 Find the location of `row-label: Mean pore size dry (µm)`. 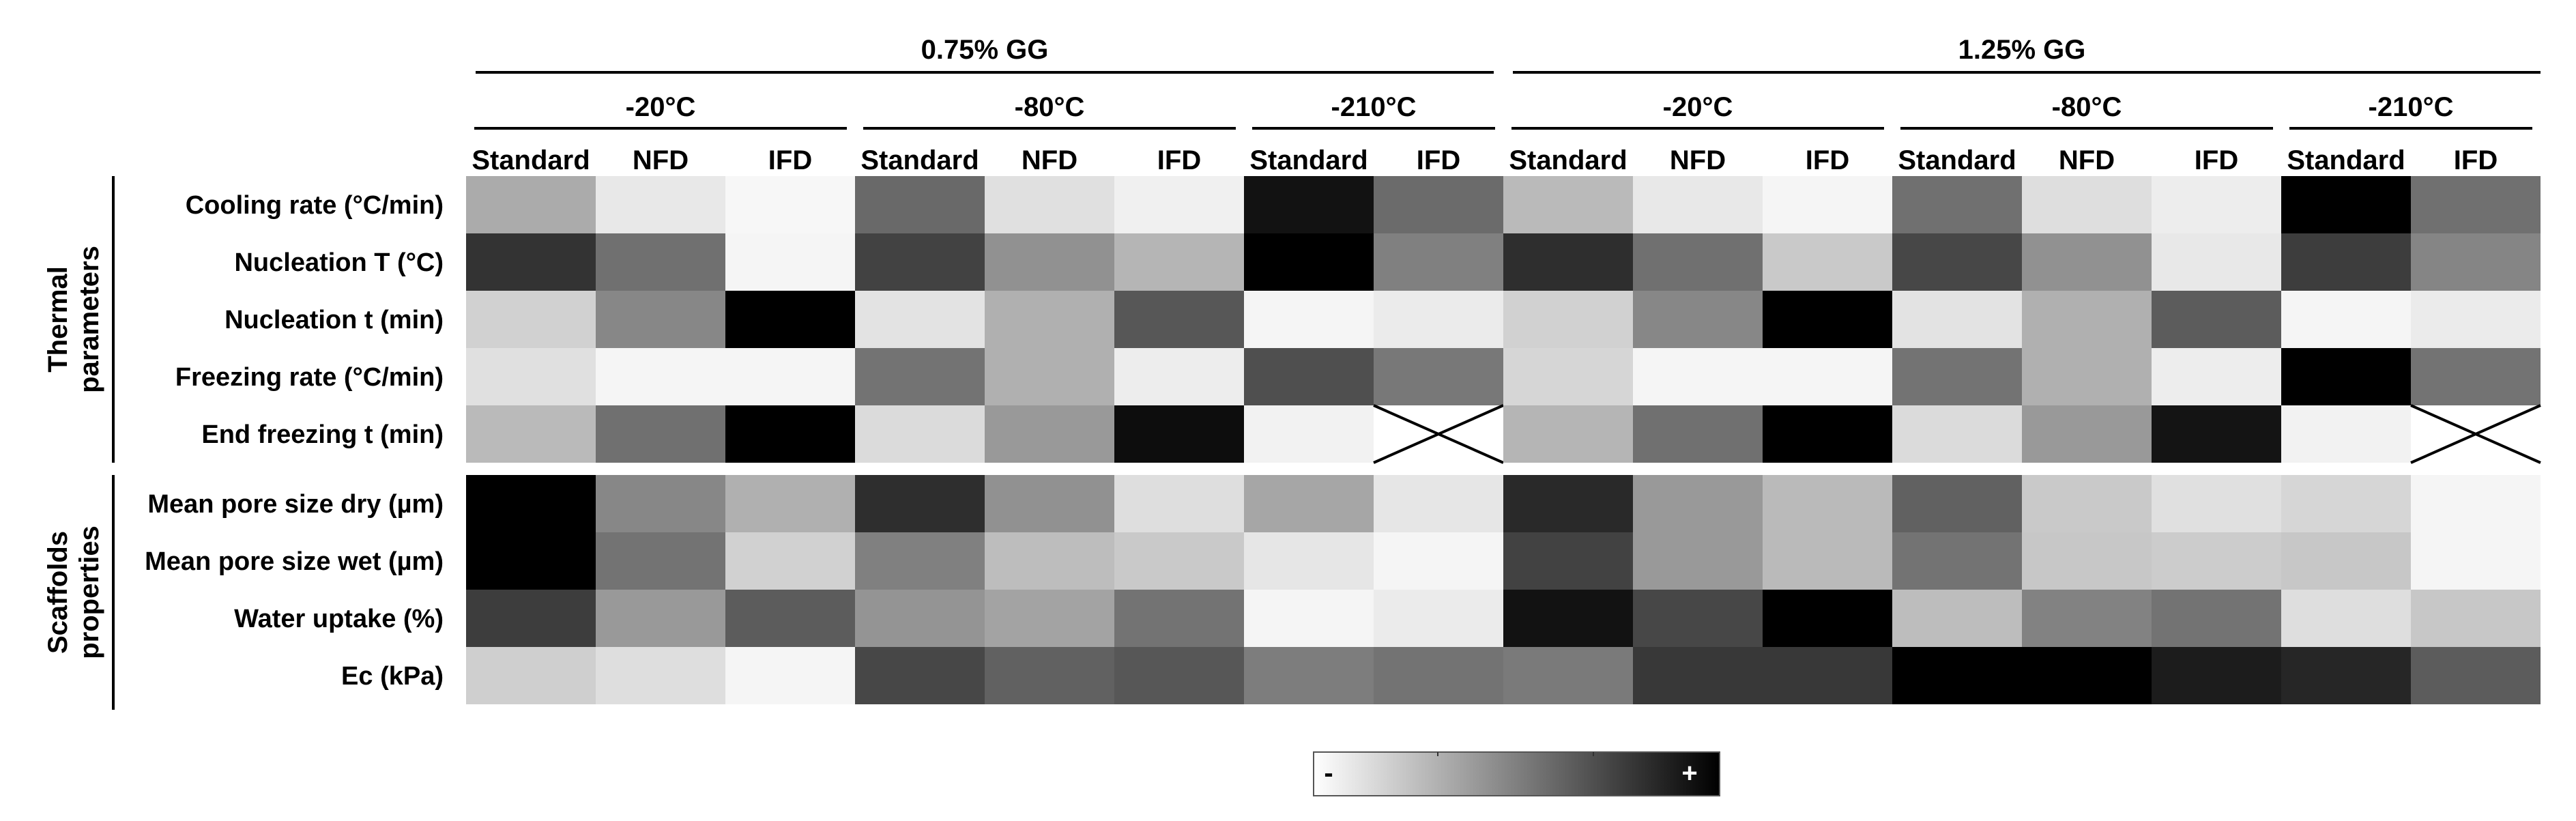

row-label: Mean pore size dry (µm) is located at coordinates (295, 505).